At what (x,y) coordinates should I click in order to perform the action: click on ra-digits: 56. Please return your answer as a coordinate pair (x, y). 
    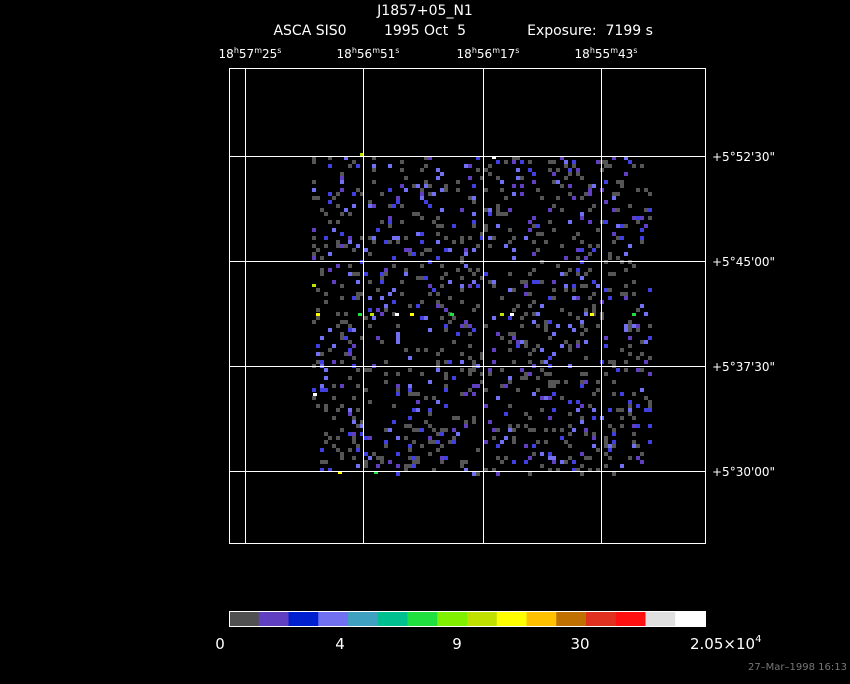
    Looking at the image, I should click on (484, 54).